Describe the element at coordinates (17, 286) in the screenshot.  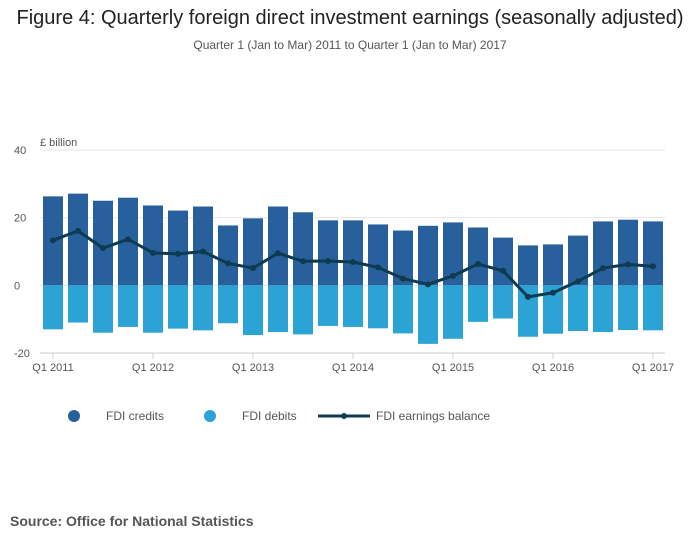
I see `y-tick-label: 0` at that location.